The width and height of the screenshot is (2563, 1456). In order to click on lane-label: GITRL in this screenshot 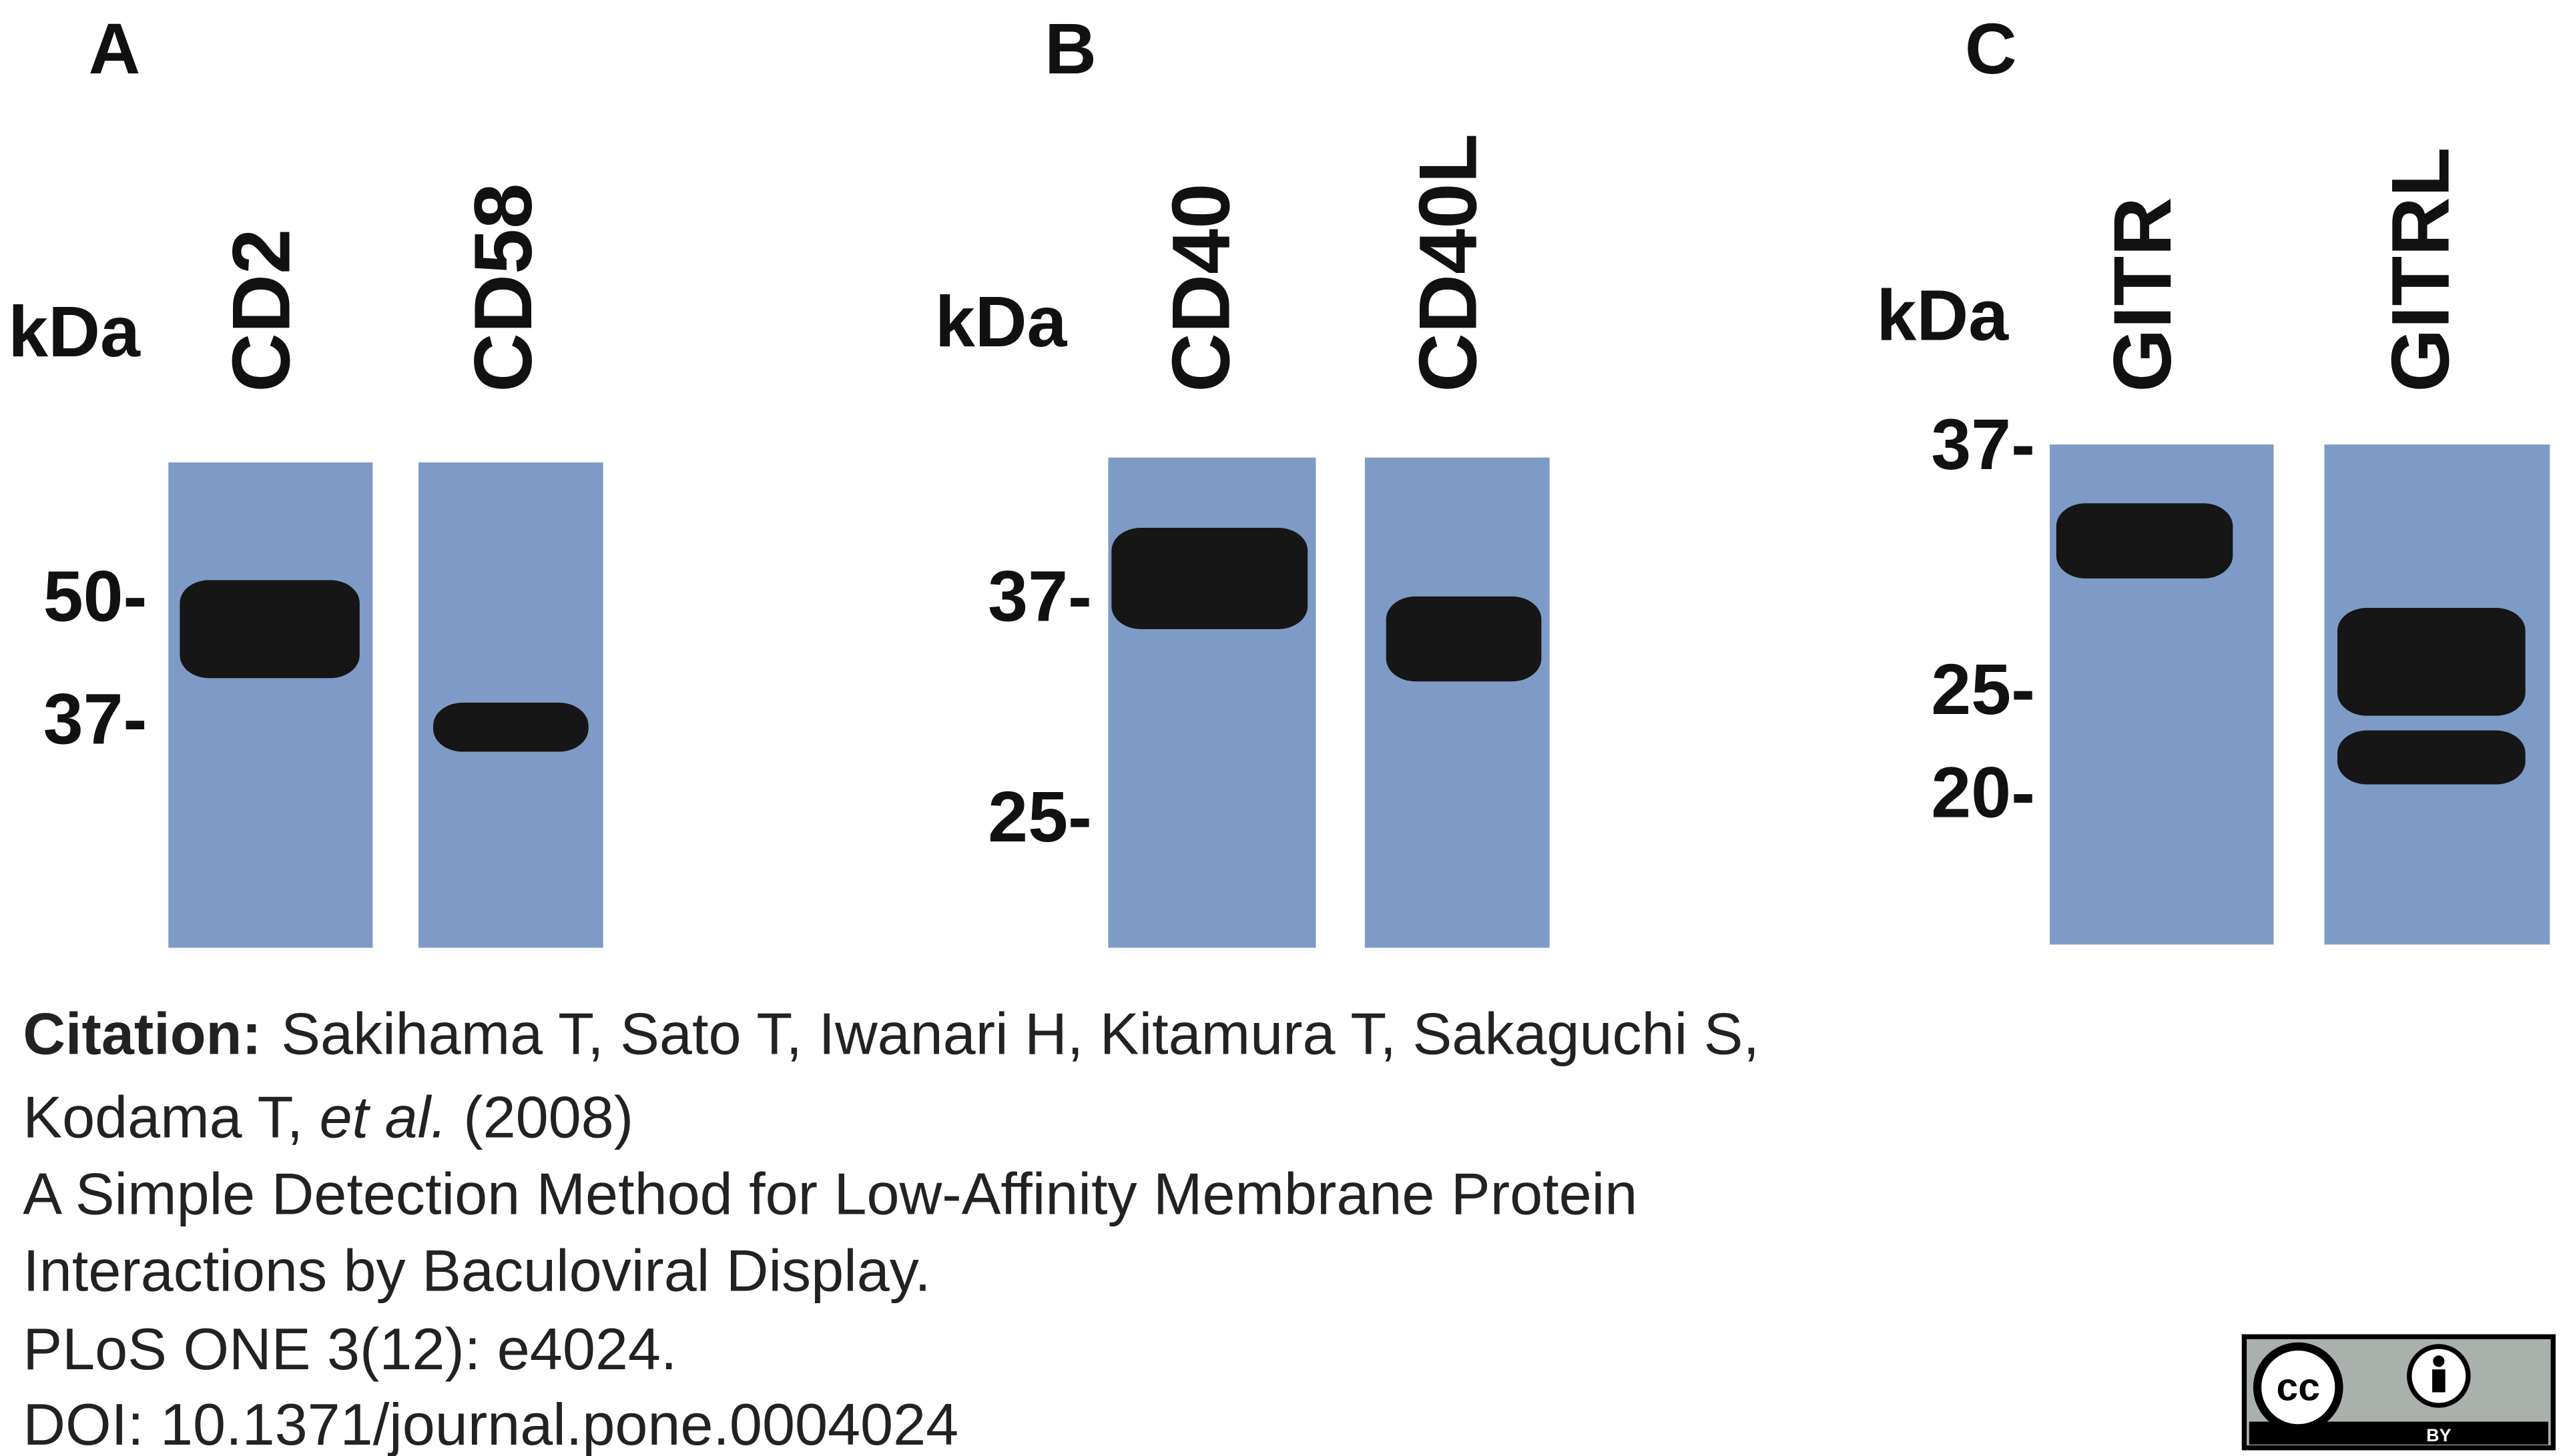, I will do `click(2420, 269)`.